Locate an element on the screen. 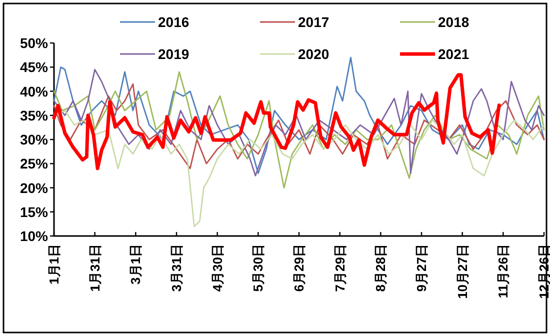 The height and width of the screenshot is (336, 550). x-tick-label: 9月27日 is located at coordinates (421, 268).